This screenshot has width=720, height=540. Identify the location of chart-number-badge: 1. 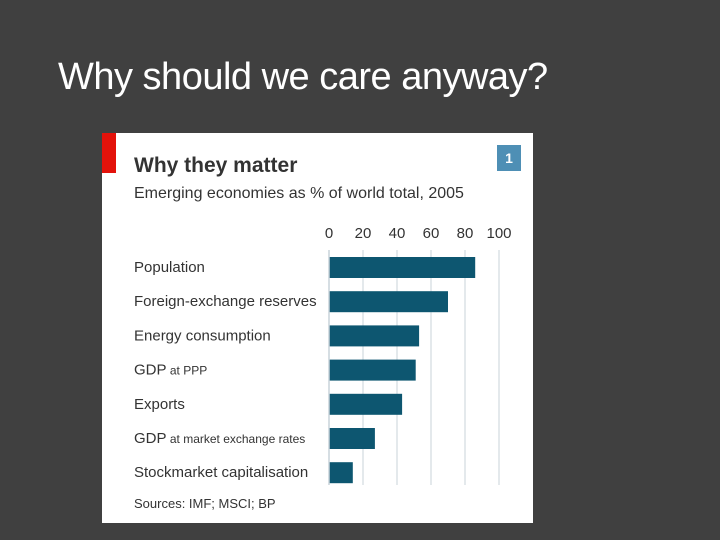
(509, 158).